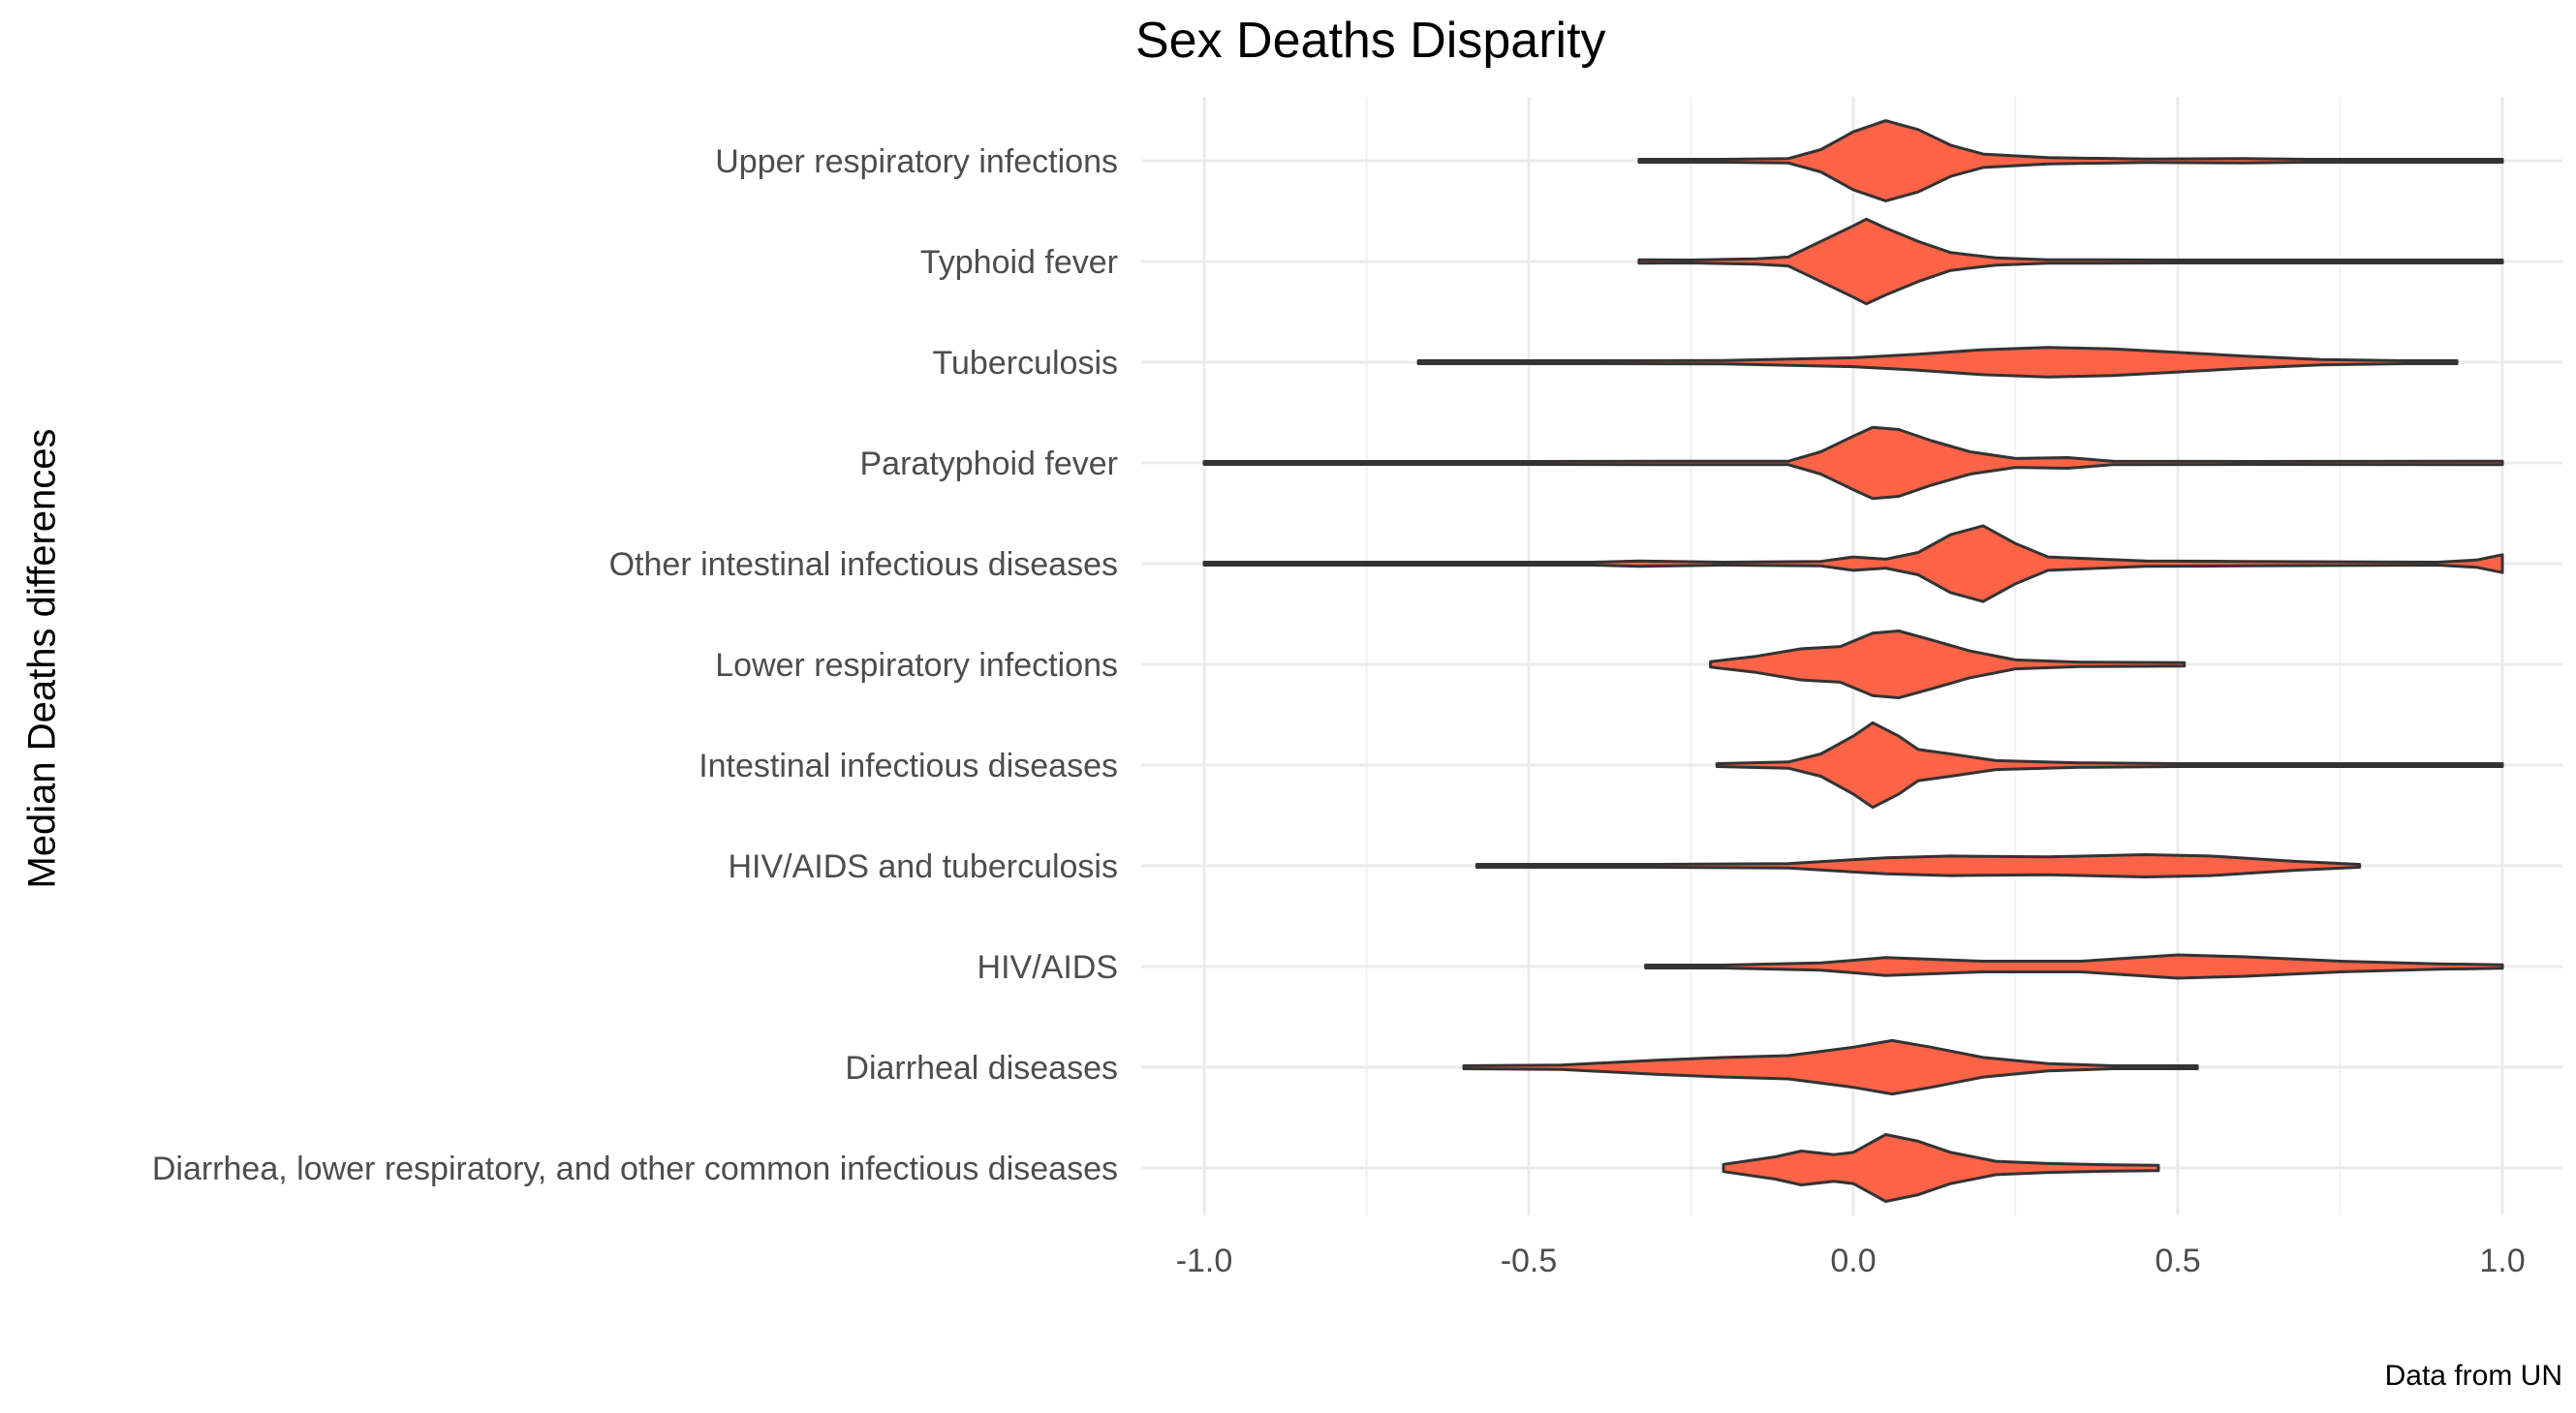 This screenshot has height=1413, width=2576. What do you see at coordinates (989, 464) in the screenshot?
I see `y-tick-label: Paratyphoid fever` at bounding box center [989, 464].